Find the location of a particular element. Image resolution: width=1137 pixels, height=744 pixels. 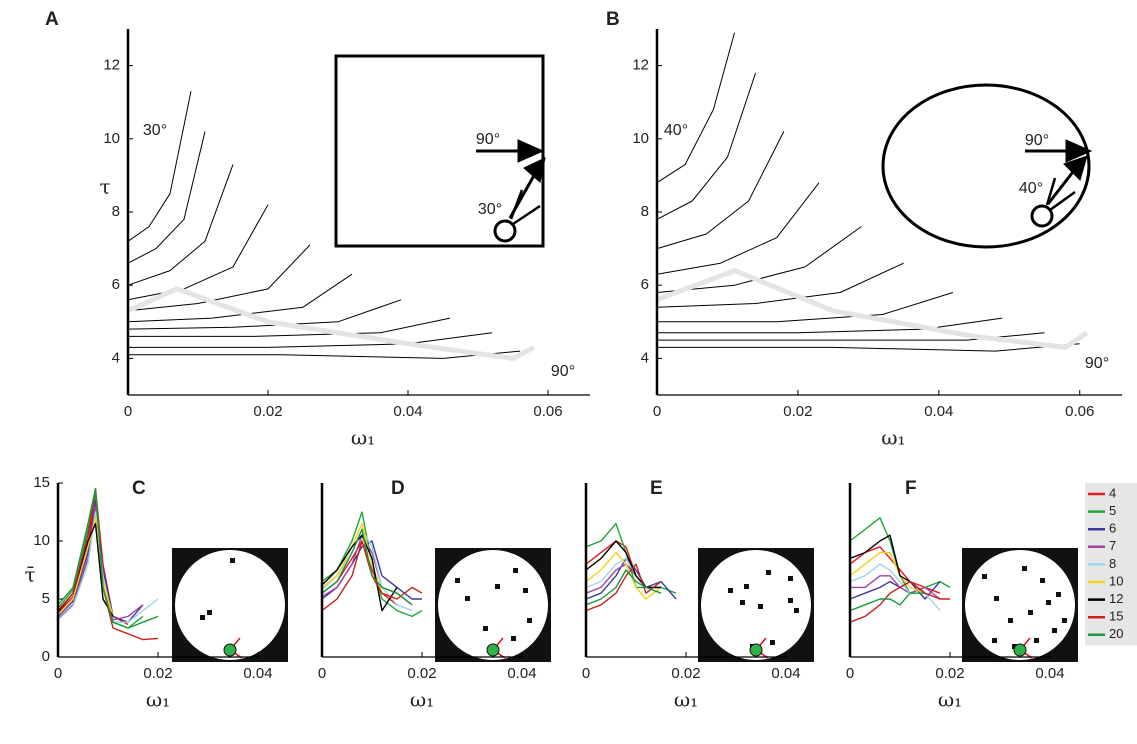

legend-label: 15 is located at coordinates (1116, 616).